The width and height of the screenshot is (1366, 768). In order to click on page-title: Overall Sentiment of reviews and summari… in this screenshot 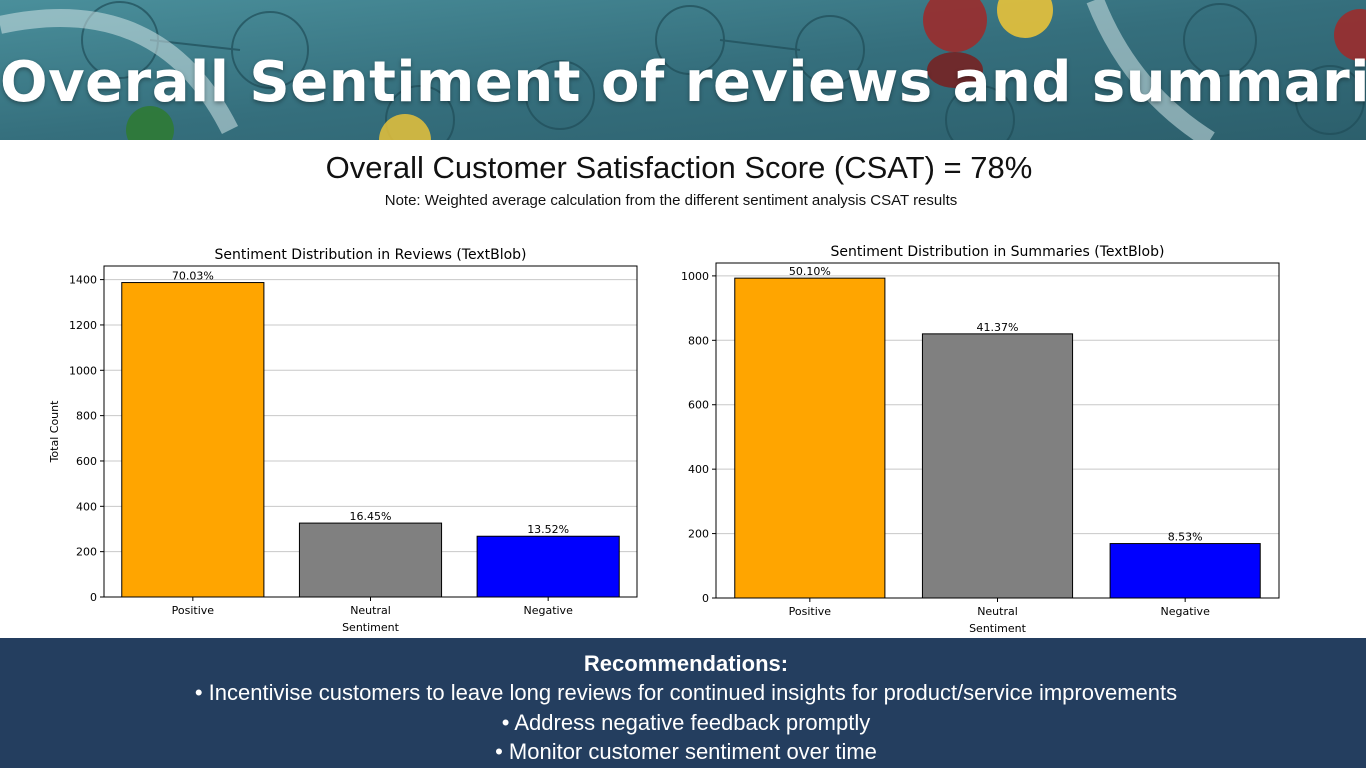, I will do `click(683, 82)`.